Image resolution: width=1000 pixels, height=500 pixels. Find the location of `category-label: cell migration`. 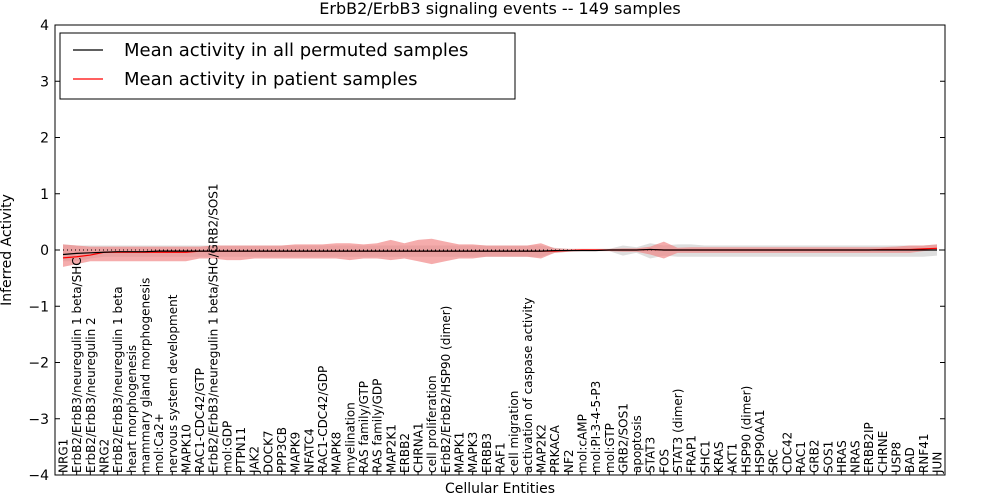

category-label: cell migration is located at coordinates (514, 432).